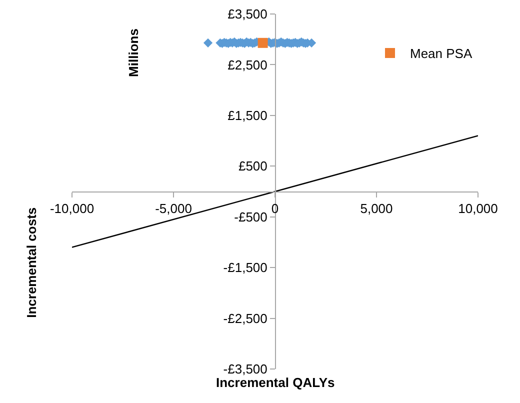 Image resolution: width=520 pixels, height=403 pixels. I want to click on y-tick-label: £3,500, so click(248, 14).